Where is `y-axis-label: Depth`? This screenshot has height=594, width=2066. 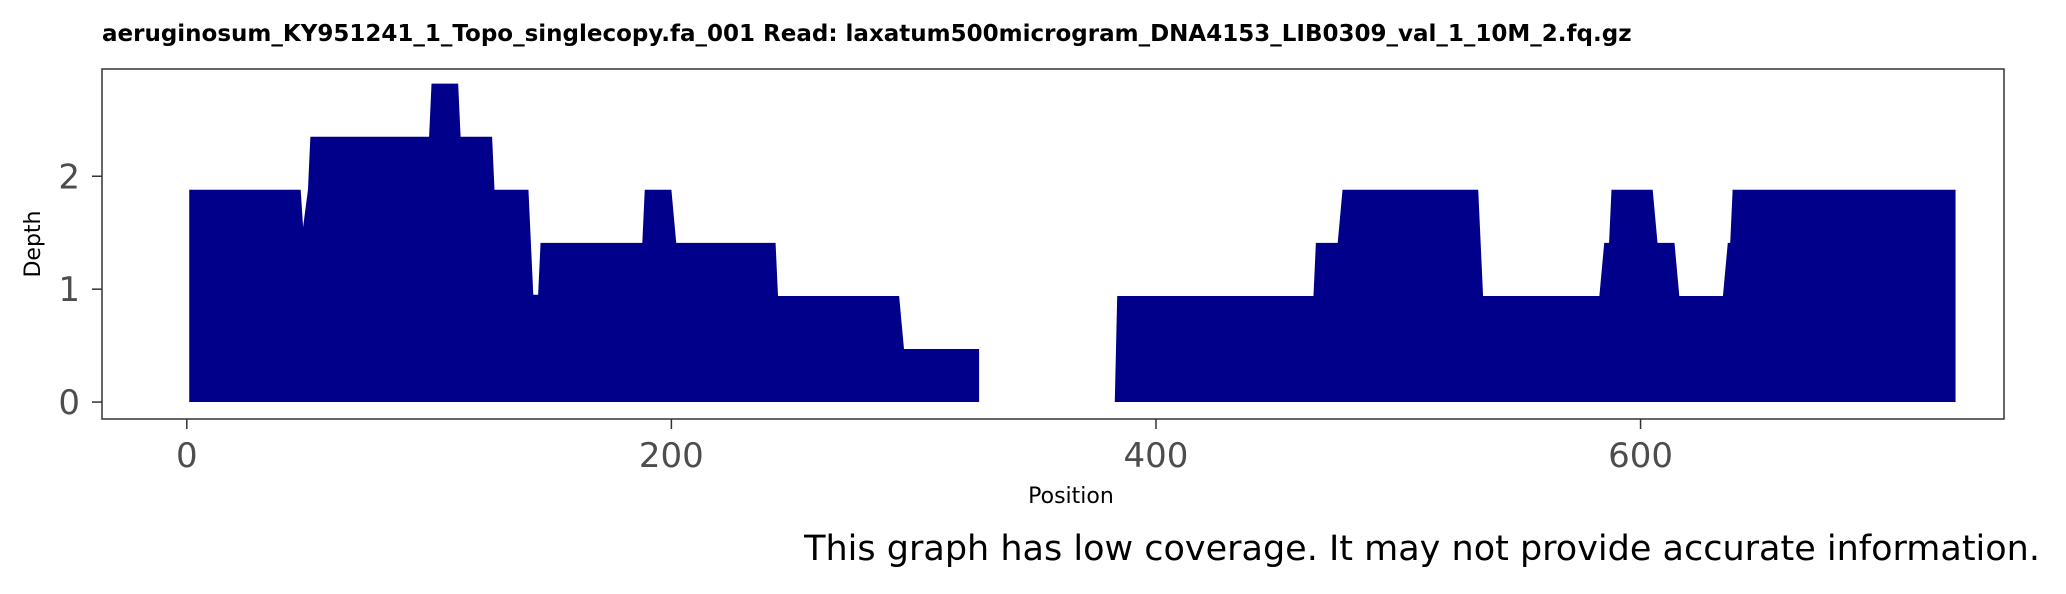 y-axis-label: Depth is located at coordinates (33, 243).